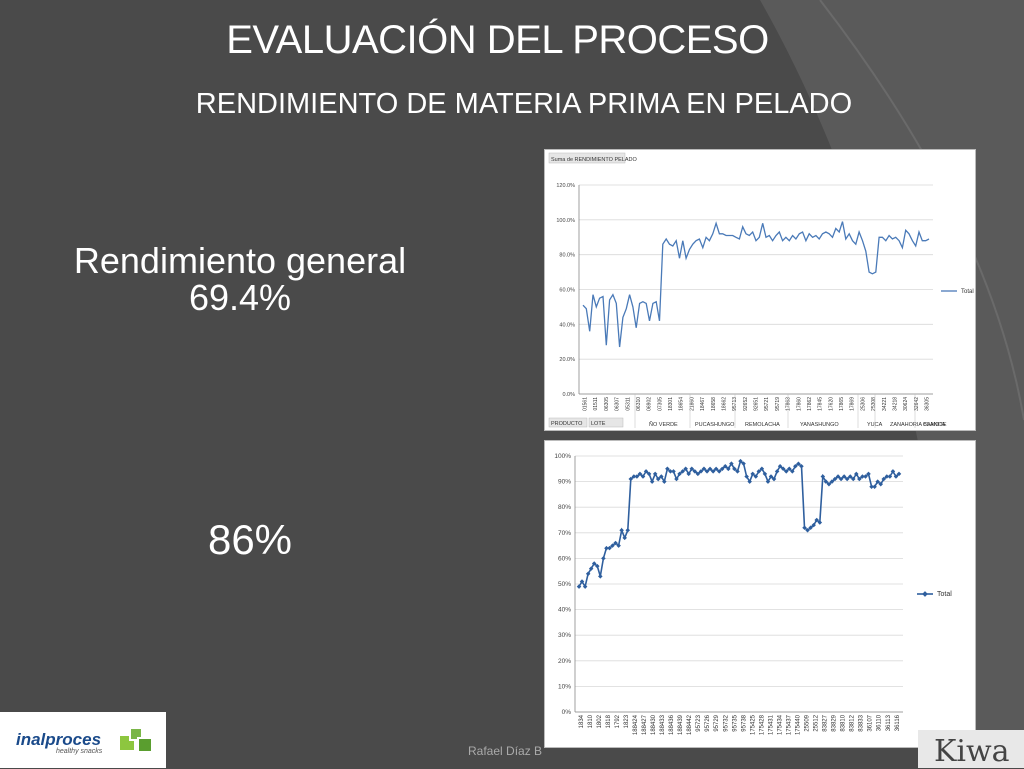  What do you see at coordinates (586, 404) in the screenshot?
I see `x-tick-label: 01561` at bounding box center [586, 404].